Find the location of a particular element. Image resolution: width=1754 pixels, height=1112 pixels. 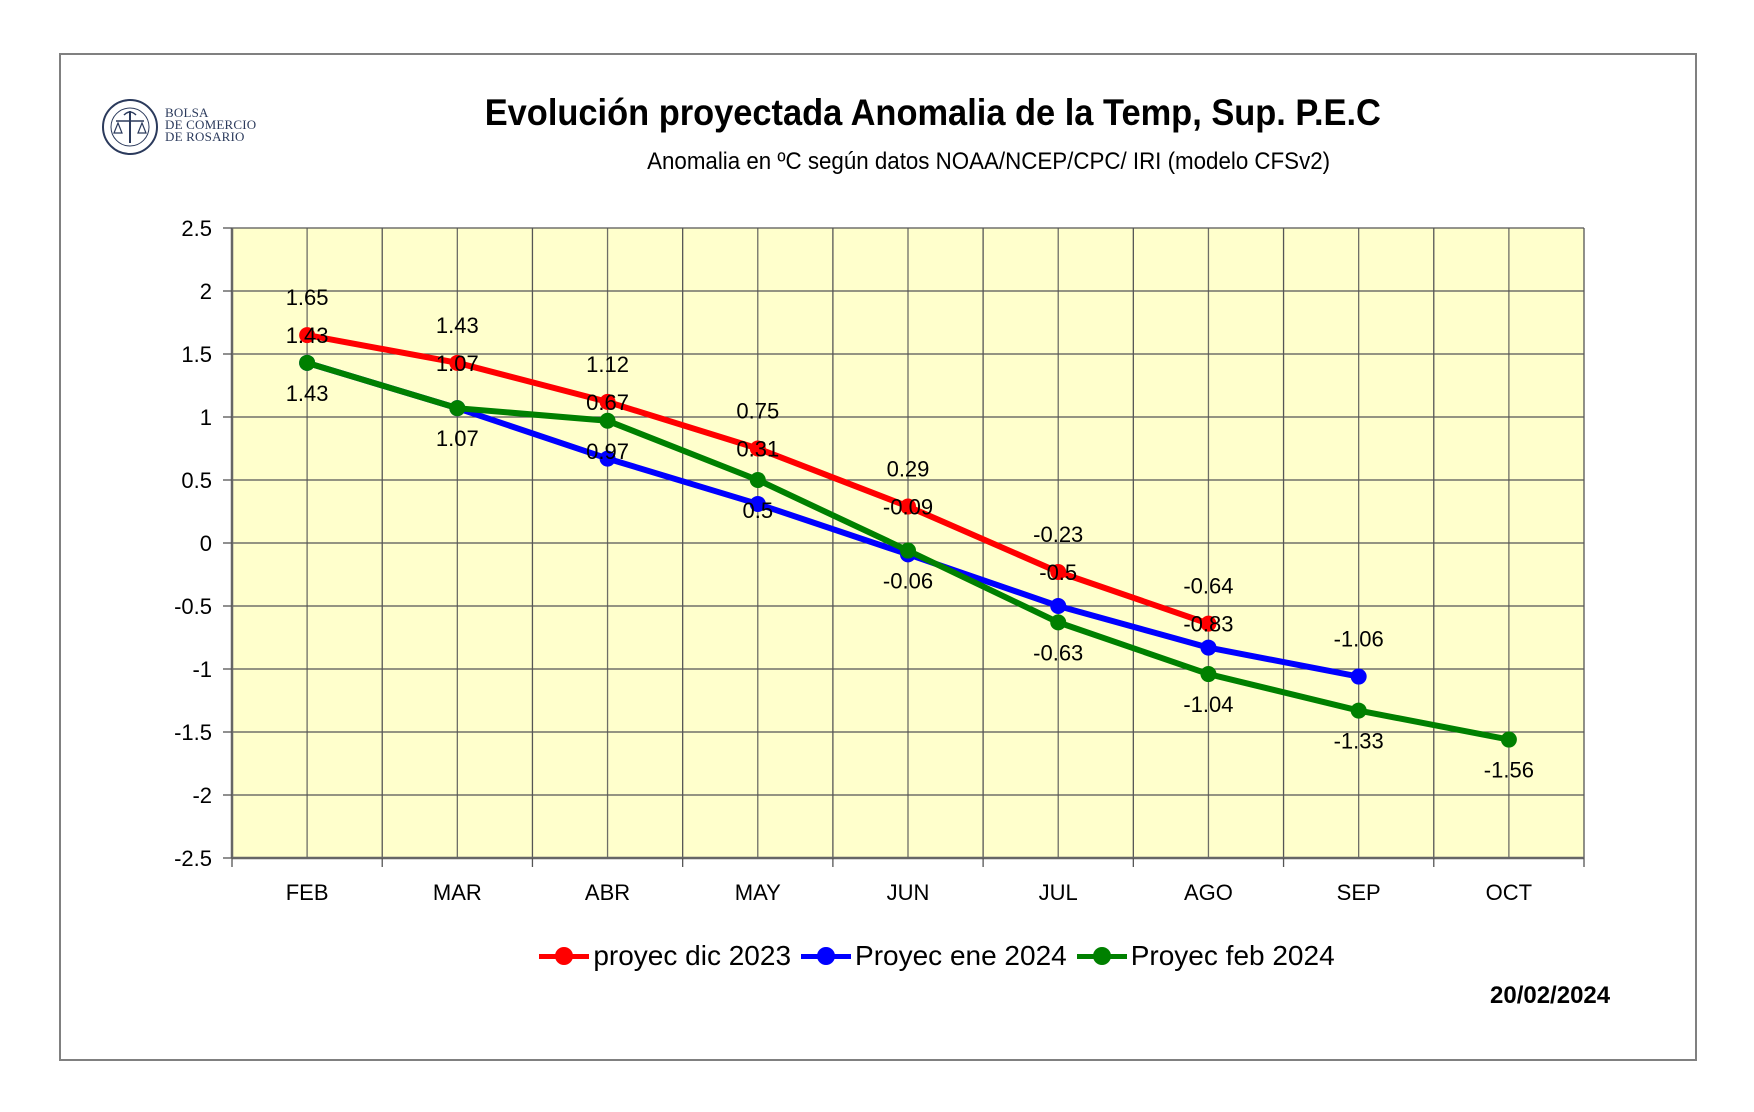

legend-item: Proyec ene 2024 is located at coordinates (934, 956).